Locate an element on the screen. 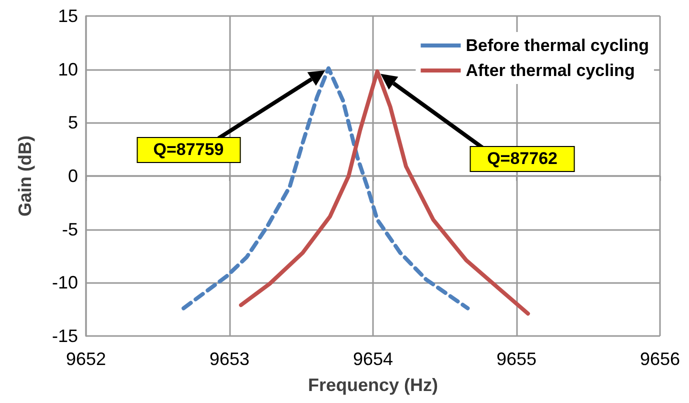 Image resolution: width=689 pixels, height=403 pixels. y-tick-label: 15 is located at coordinates (68, 16).